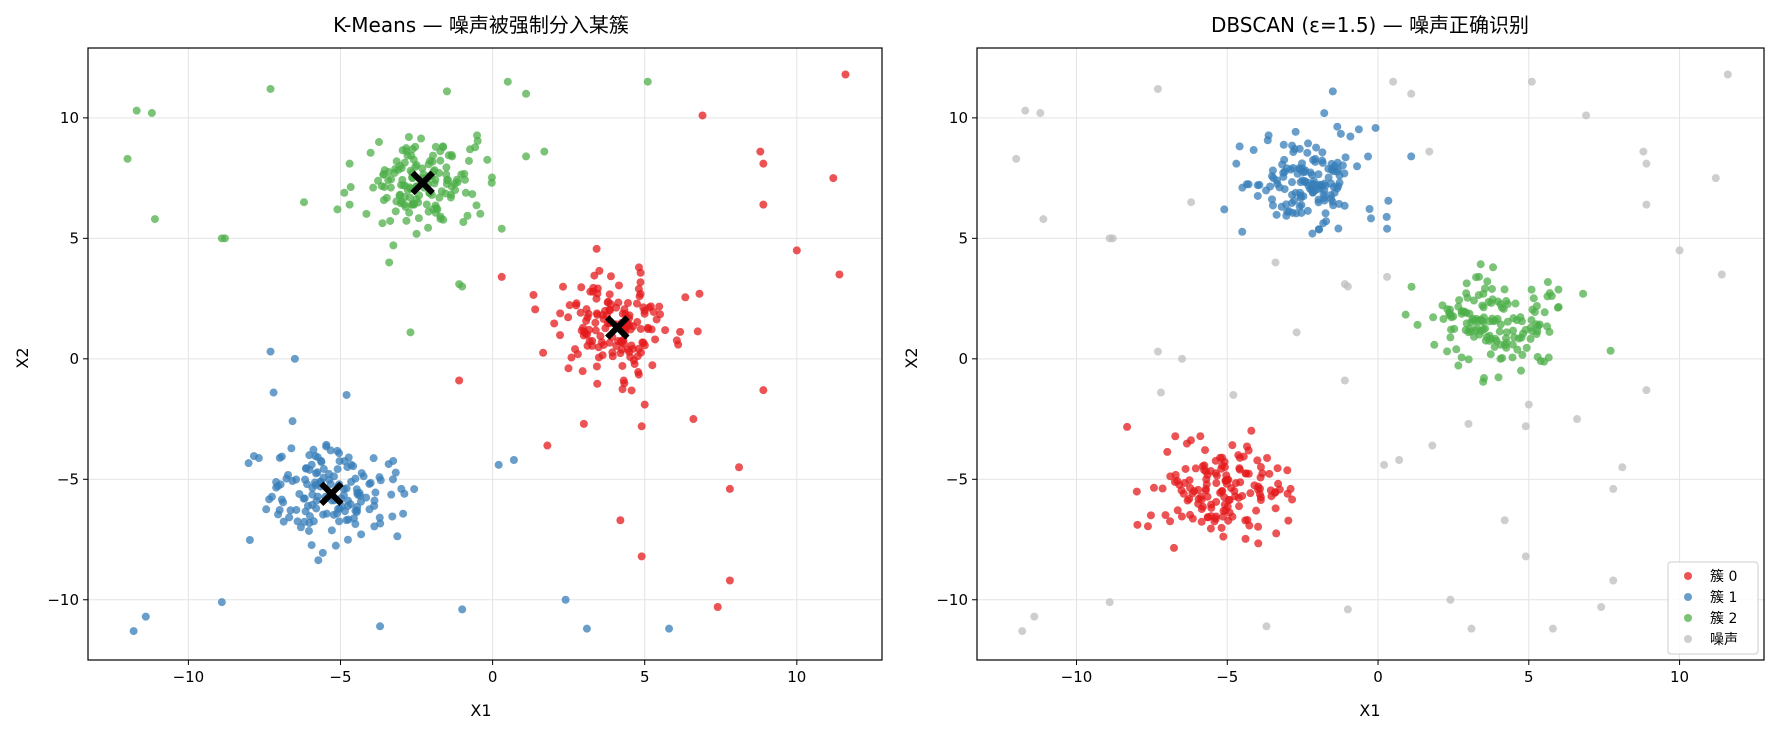  What do you see at coordinates (1713, 608) in the screenshot?
I see `dbscan-legend-box` at bounding box center [1713, 608].